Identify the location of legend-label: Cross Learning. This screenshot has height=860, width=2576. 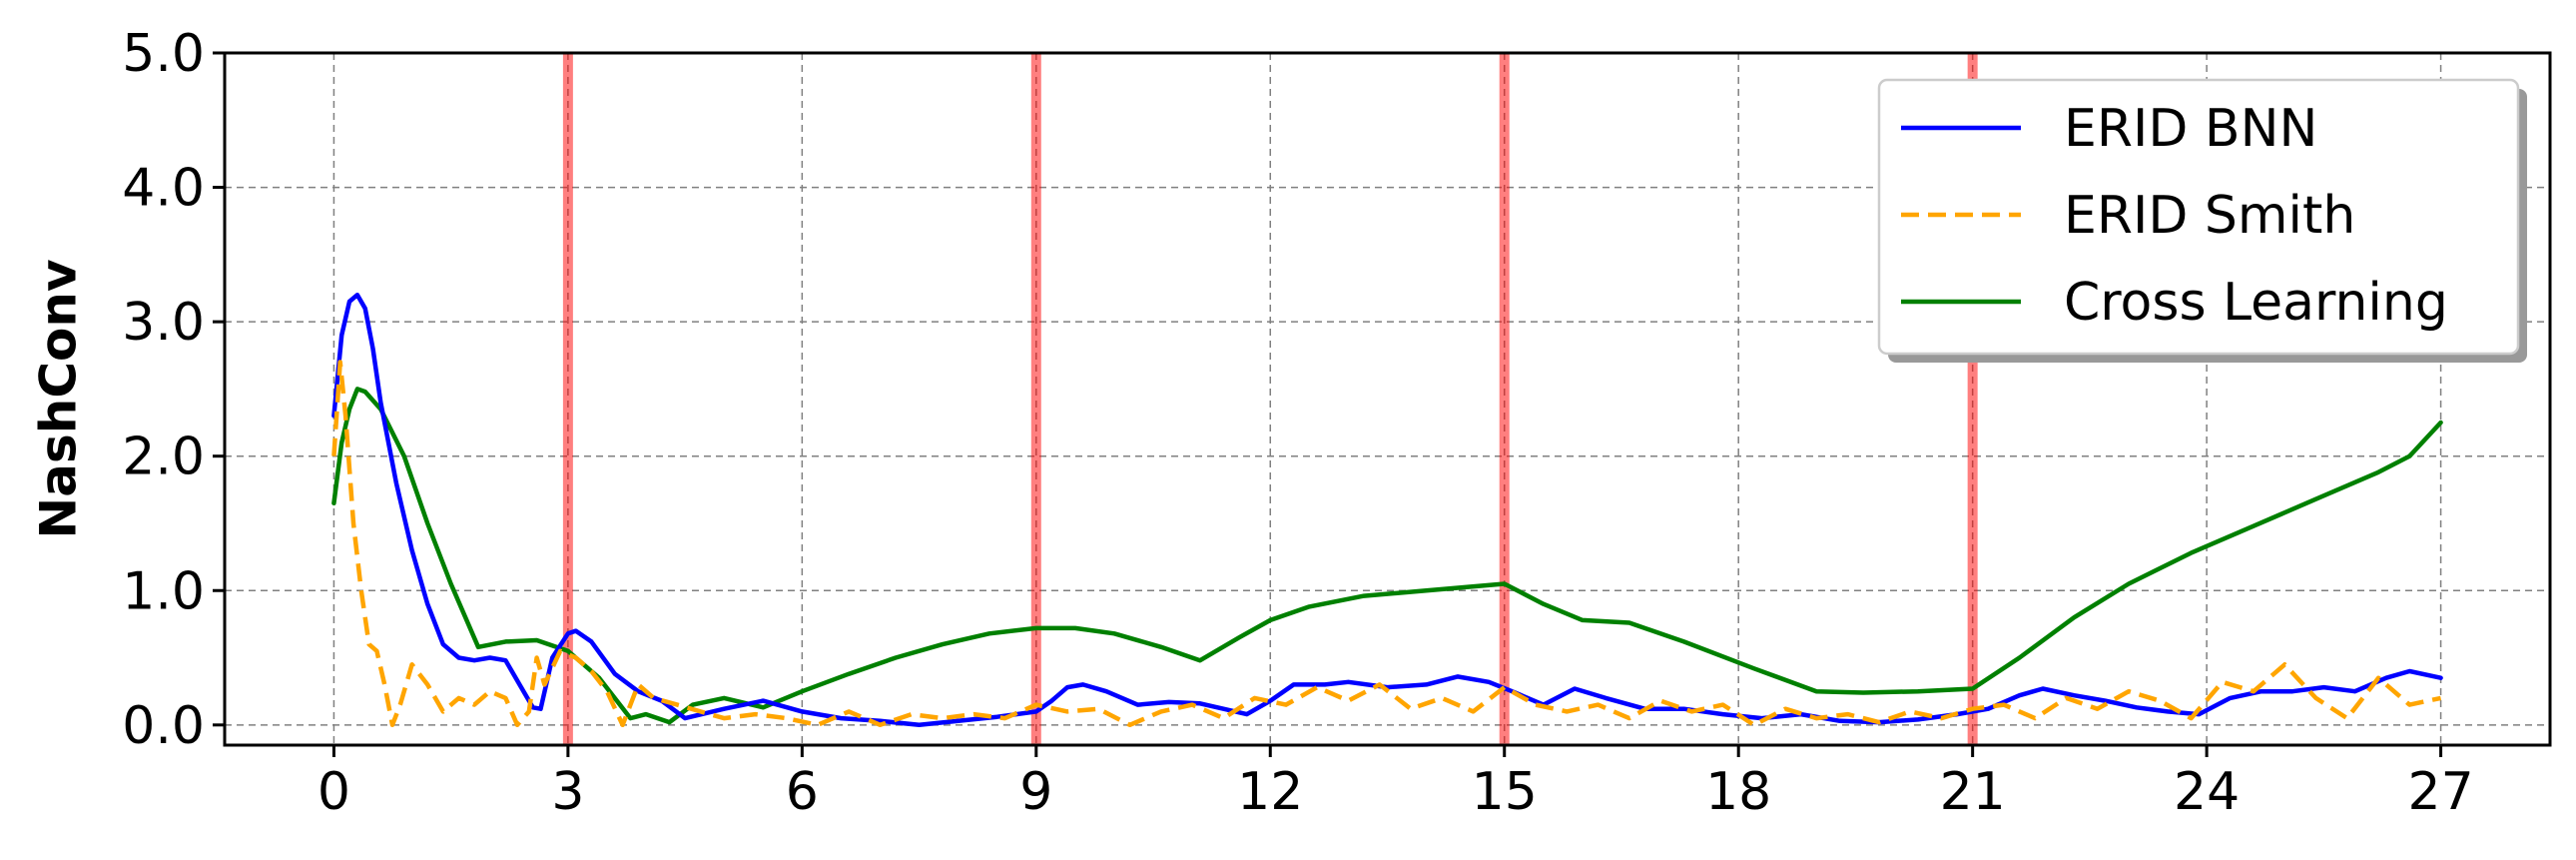
(2256, 303).